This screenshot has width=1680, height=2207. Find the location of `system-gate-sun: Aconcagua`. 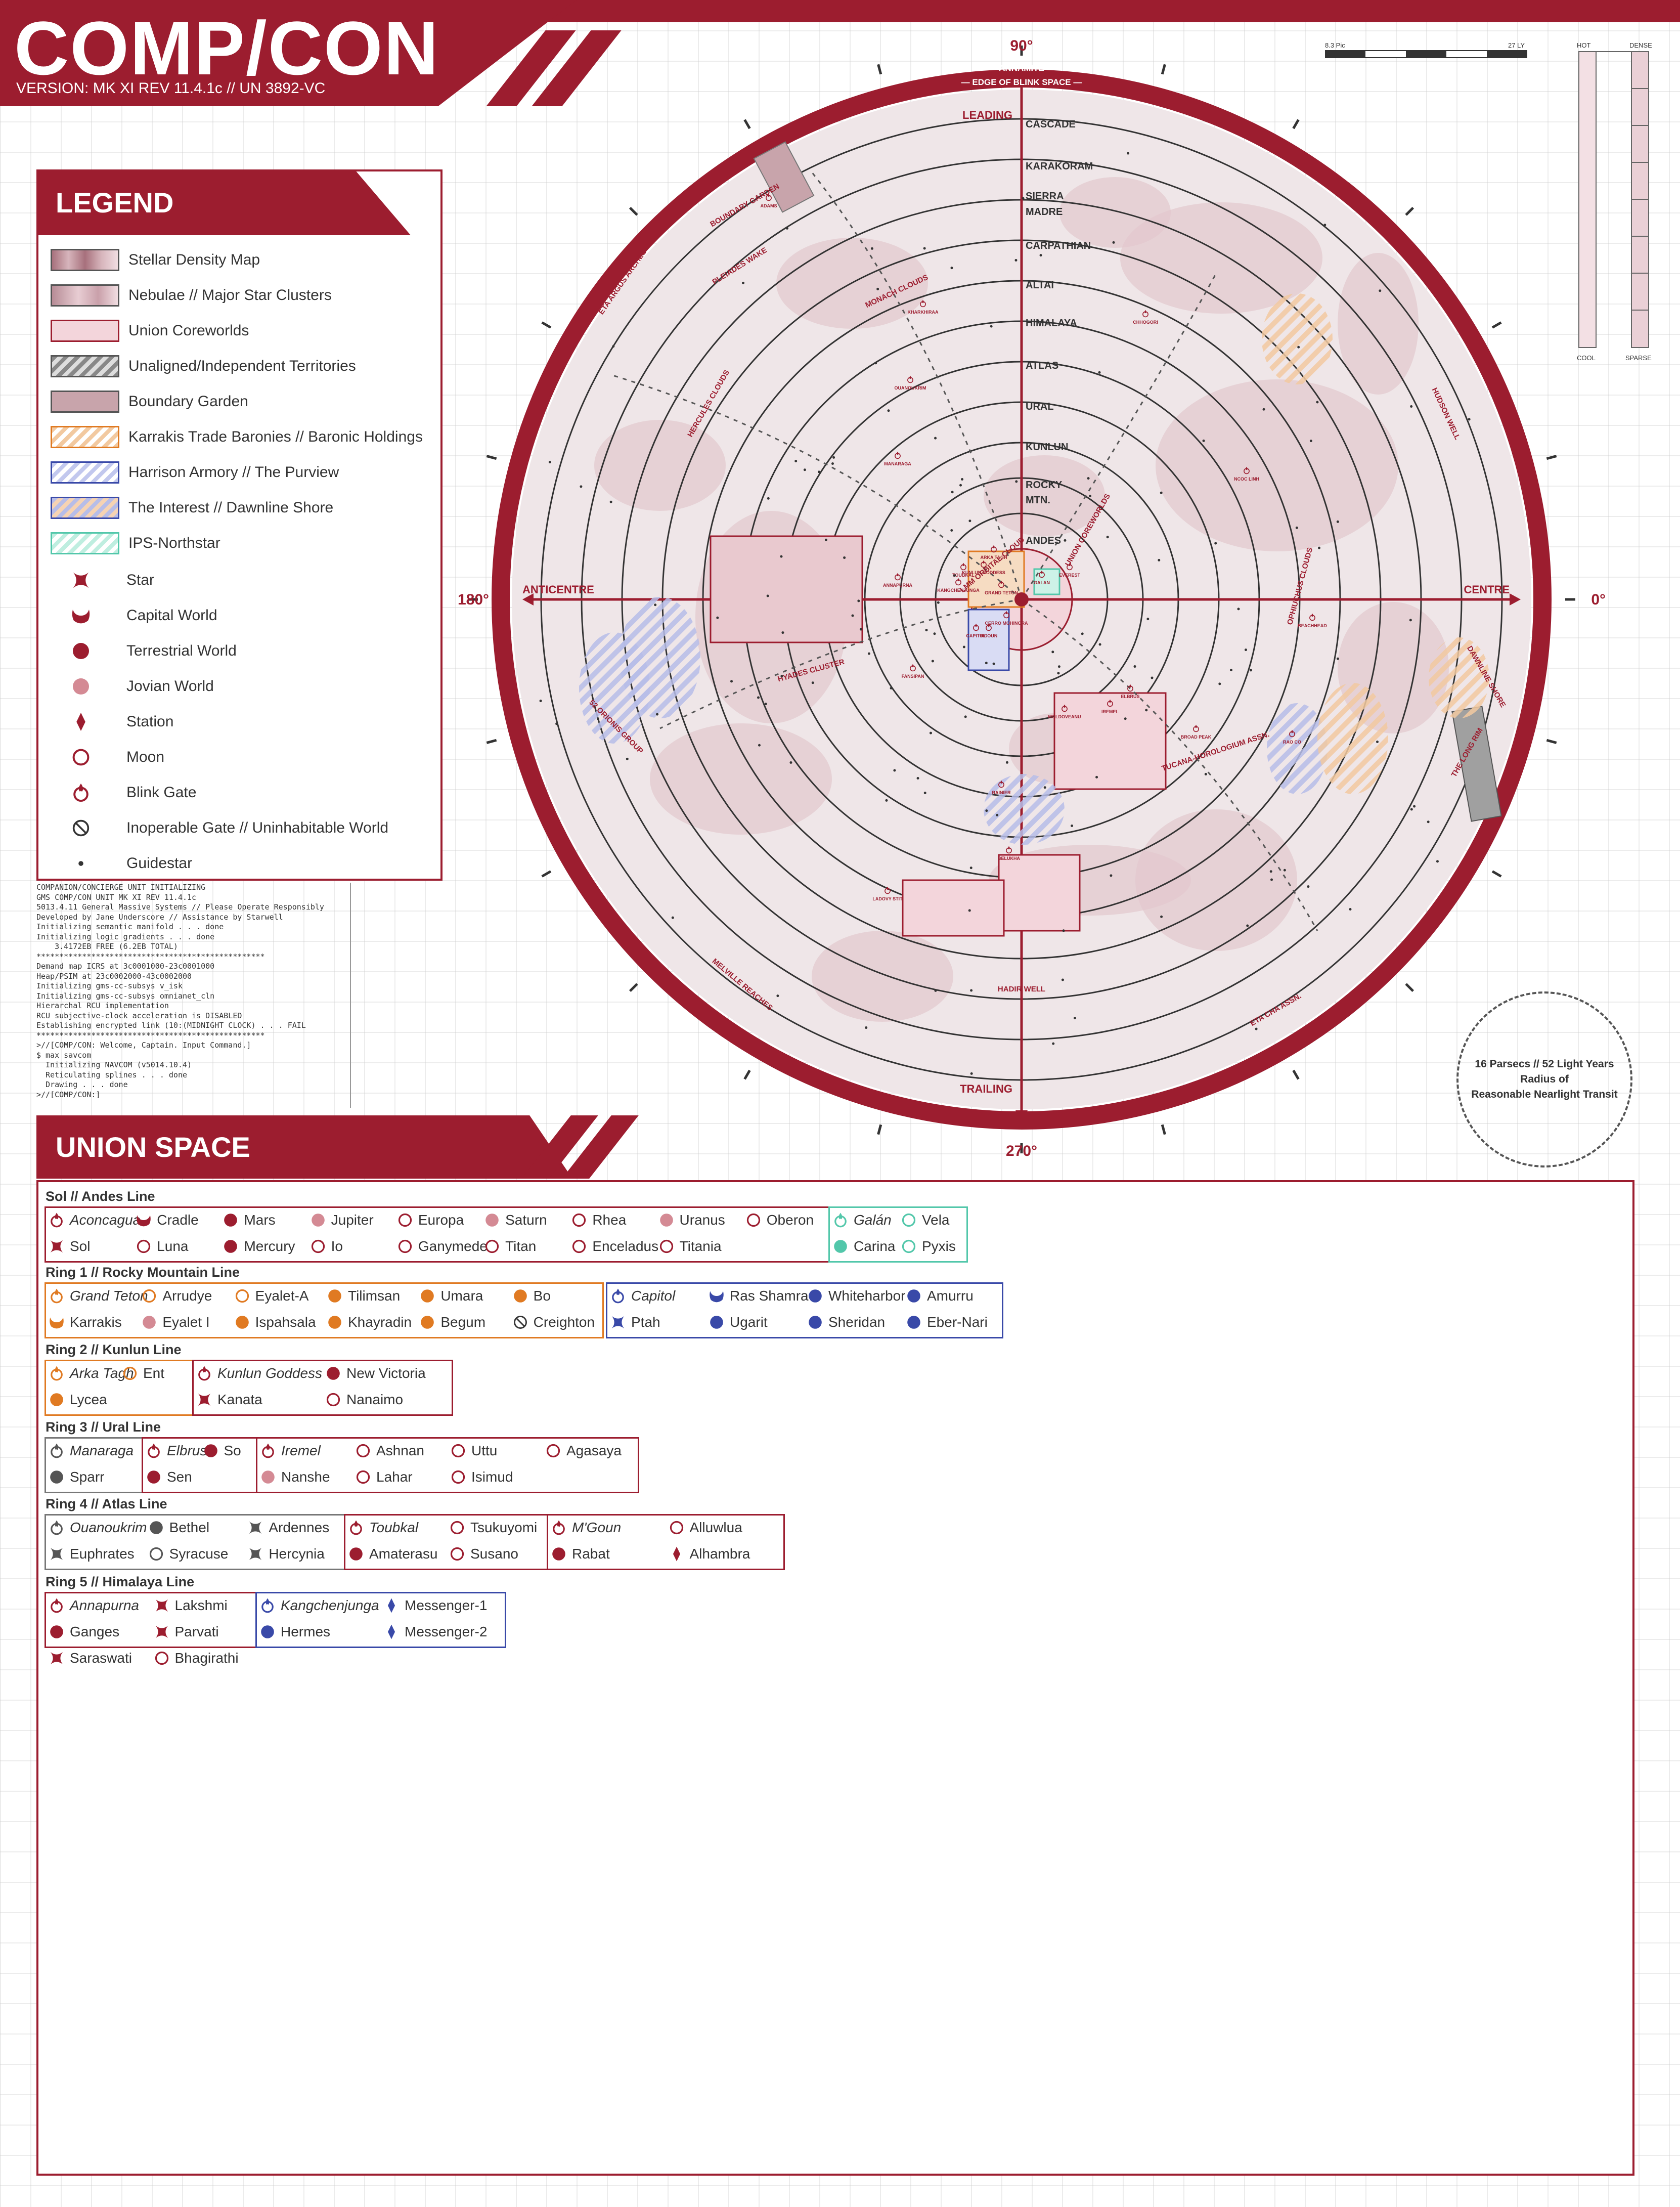

system-gate-sun: Aconcagua is located at coordinates (95, 1220).